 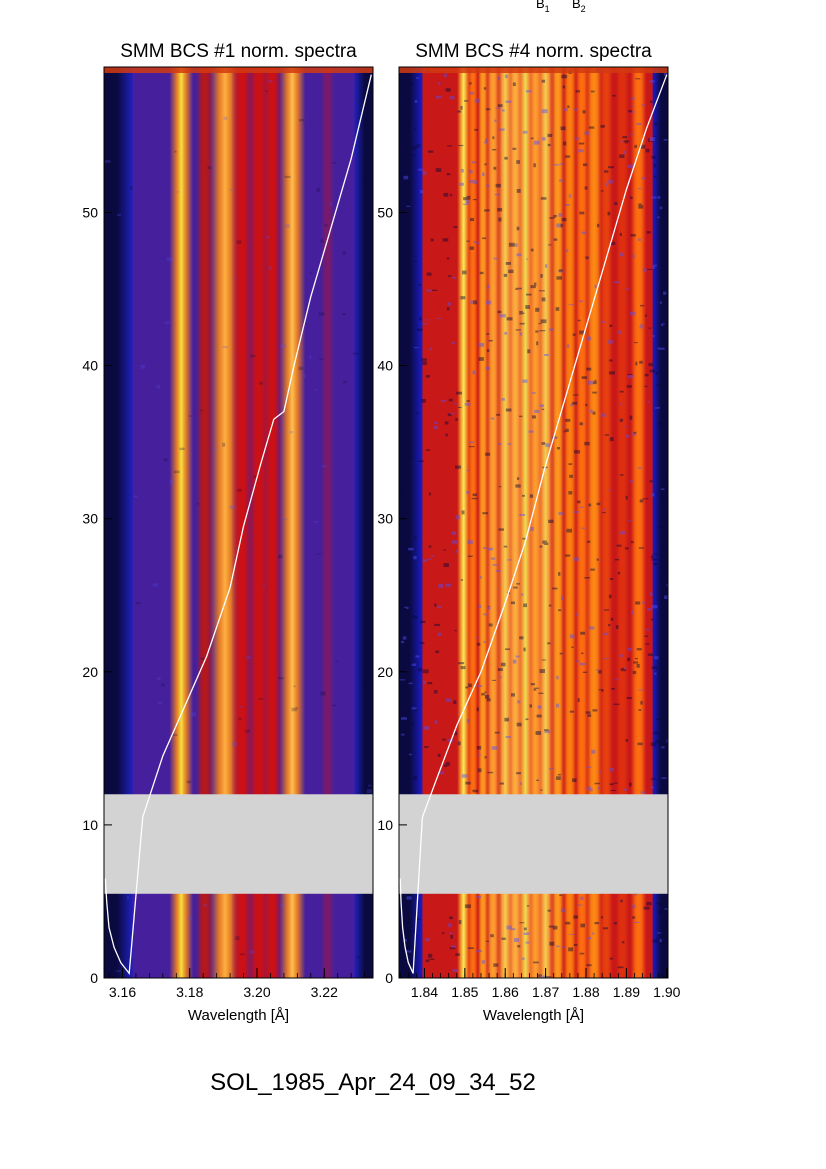 What do you see at coordinates (424, 992) in the screenshot?
I see `x-tick-label: 1.84` at bounding box center [424, 992].